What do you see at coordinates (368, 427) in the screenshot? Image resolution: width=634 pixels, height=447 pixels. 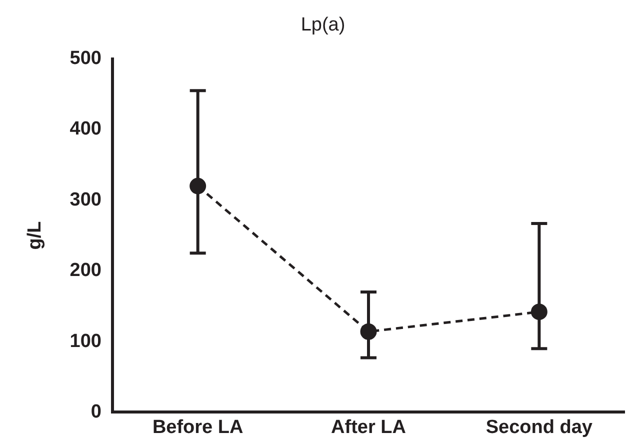 I see `x-tick-label: After LA` at bounding box center [368, 427].